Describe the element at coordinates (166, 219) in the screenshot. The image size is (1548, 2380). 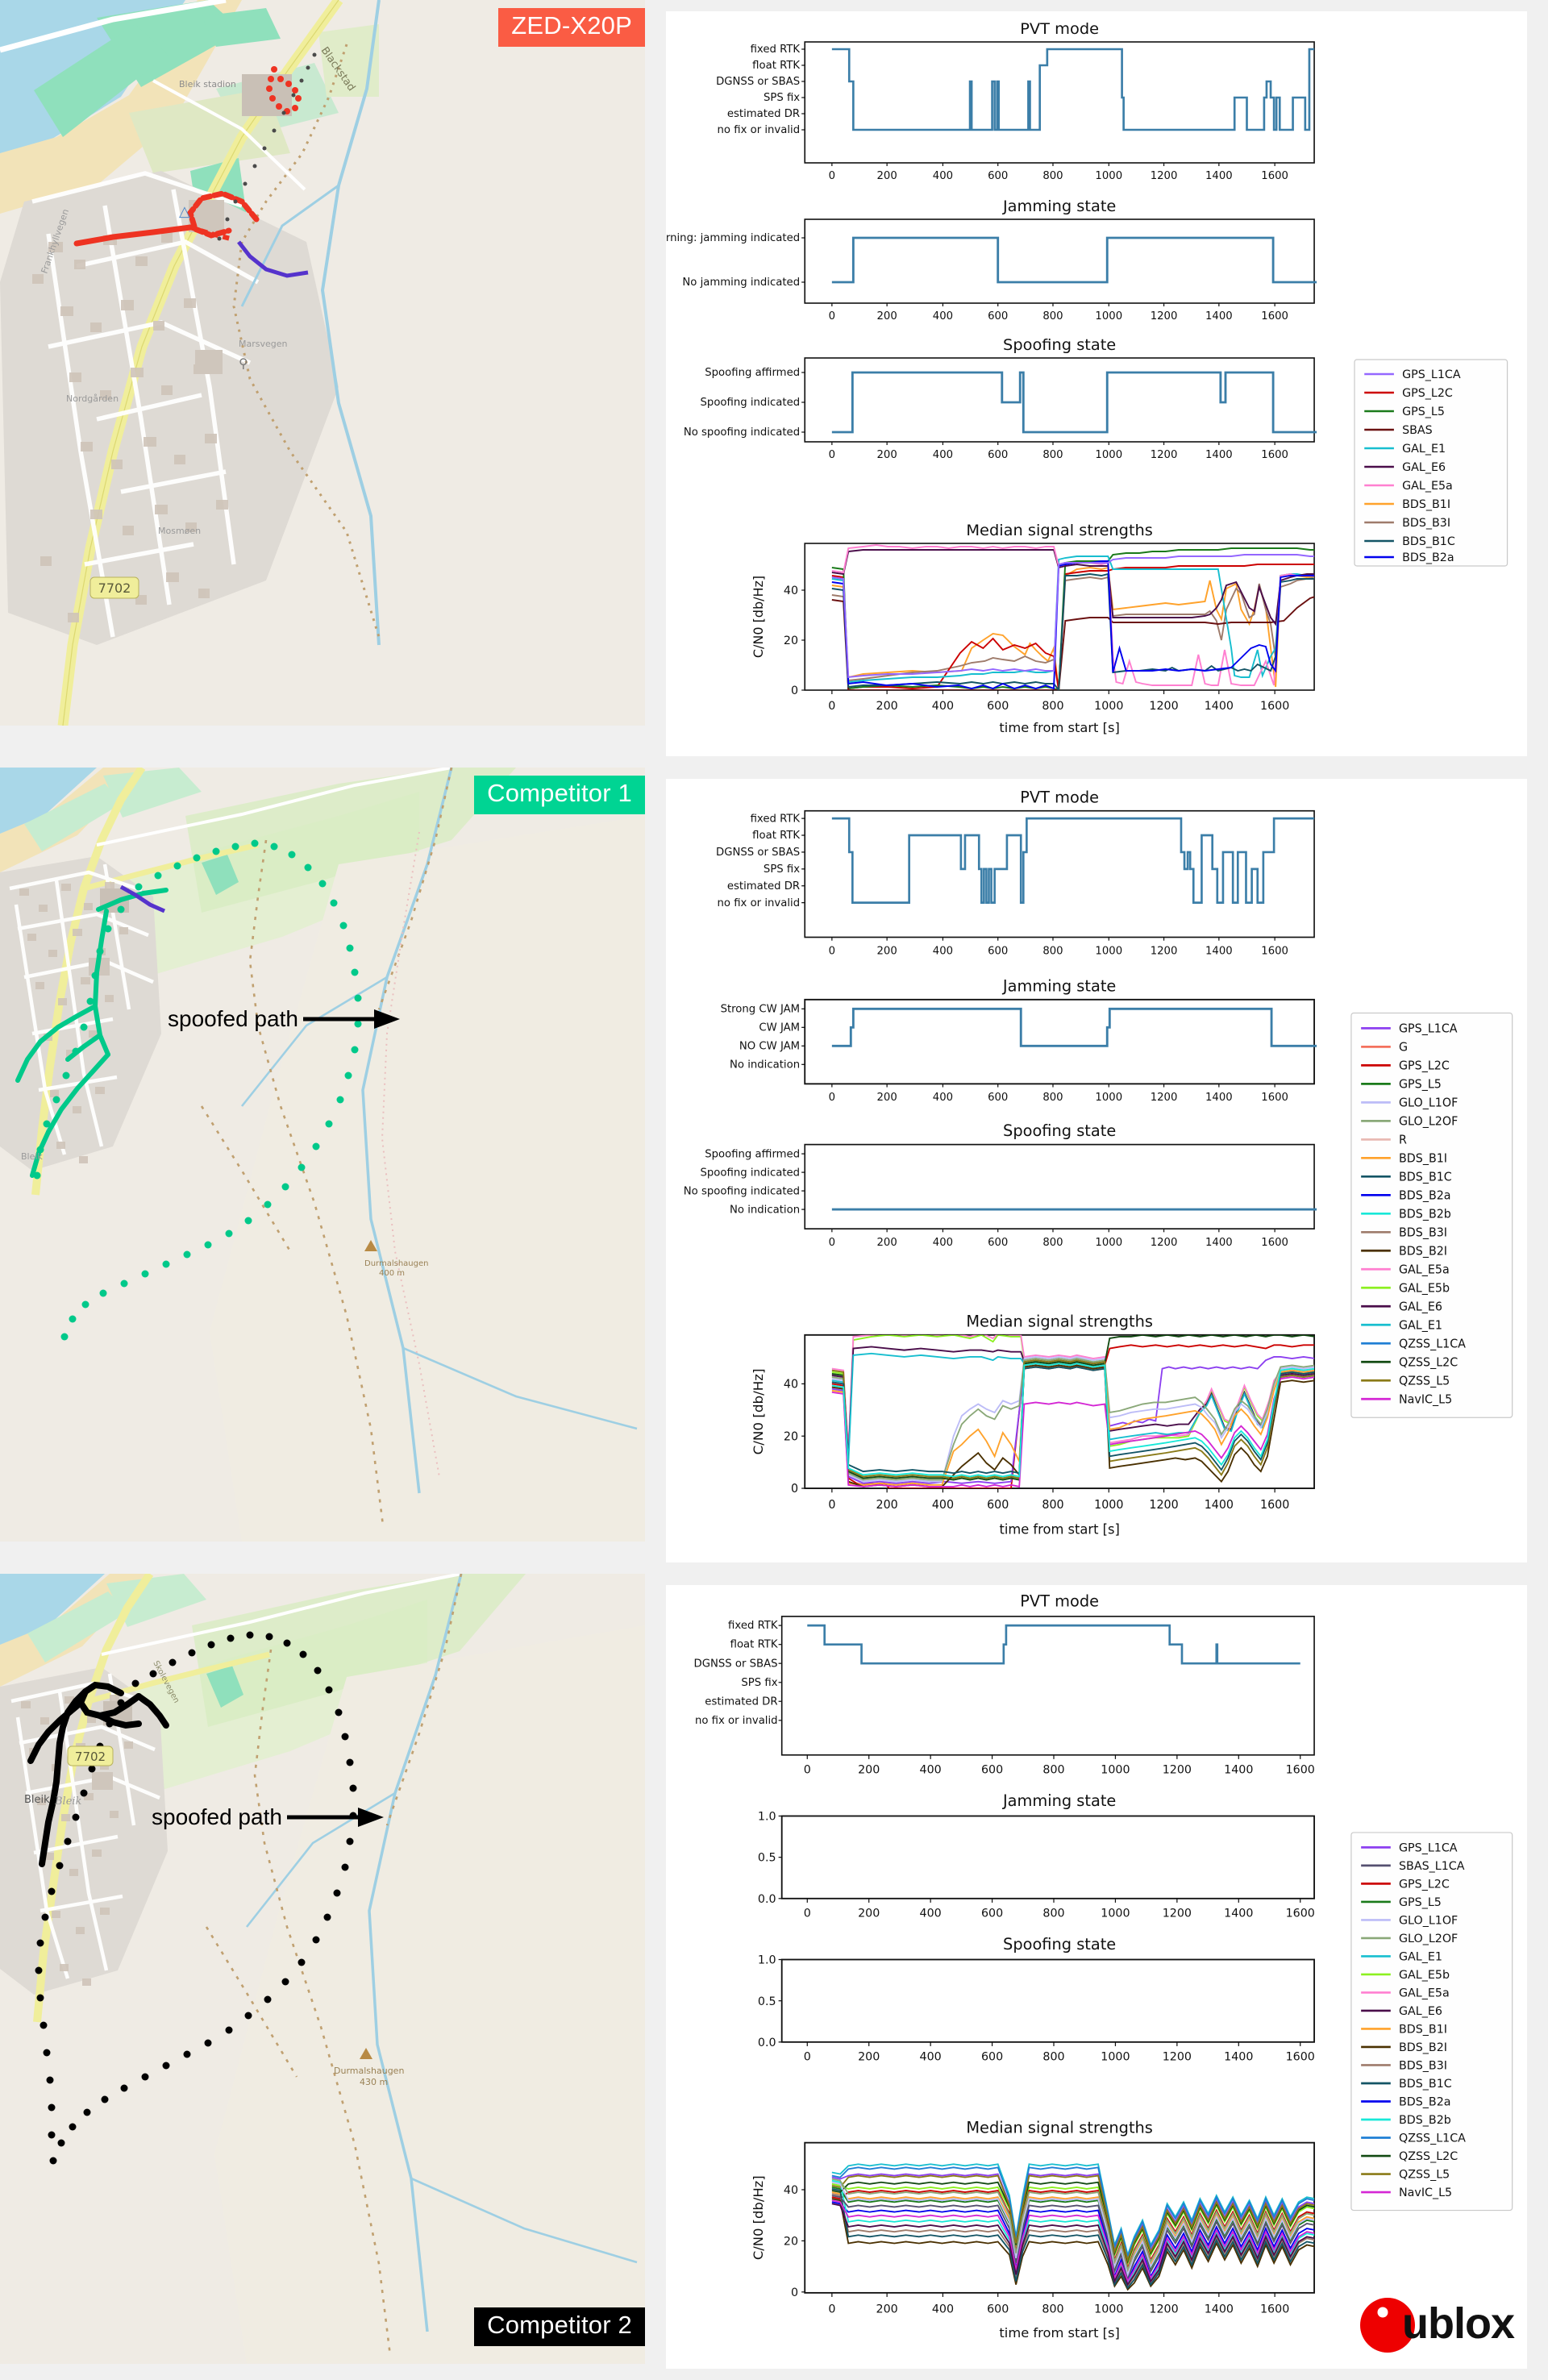
I see `gnss-track-zed` at that location.